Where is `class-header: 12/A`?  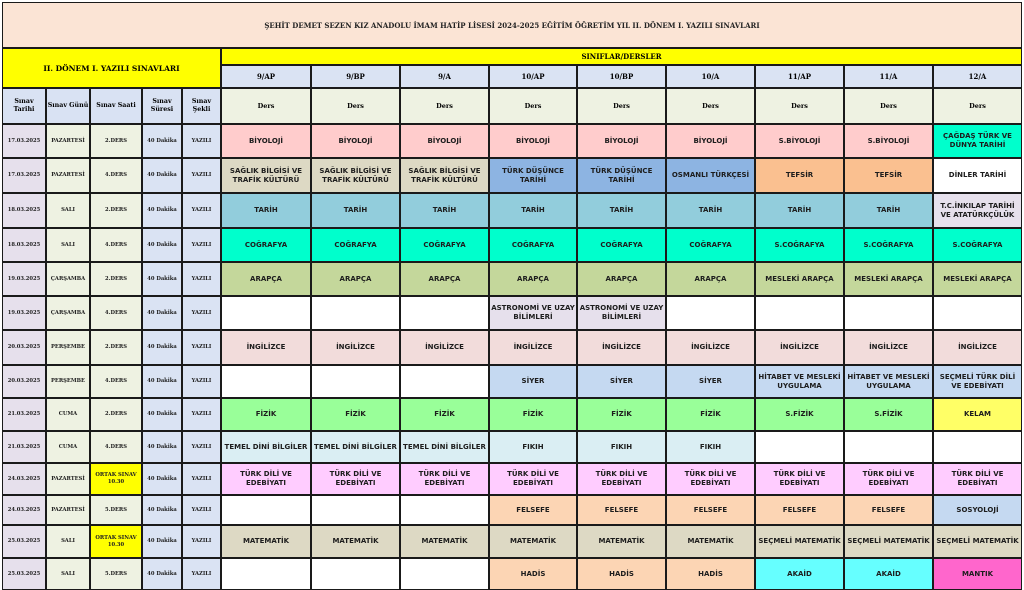
class-header: 12/A is located at coordinates (977, 76).